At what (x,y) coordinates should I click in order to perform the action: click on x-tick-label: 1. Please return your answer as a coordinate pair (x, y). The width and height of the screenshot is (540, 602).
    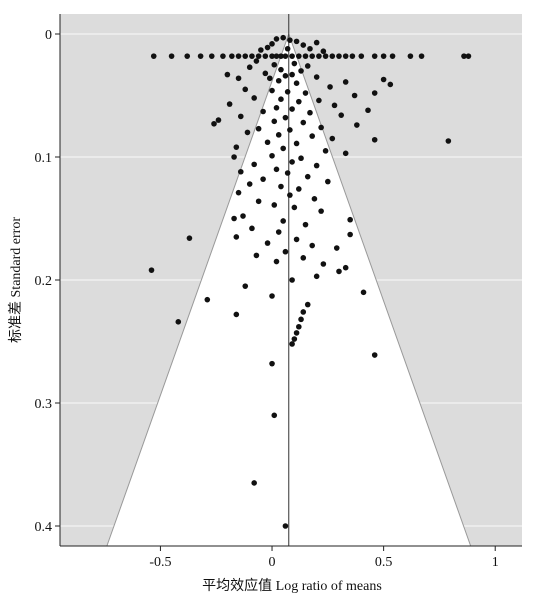
    Looking at the image, I should click on (495, 562).